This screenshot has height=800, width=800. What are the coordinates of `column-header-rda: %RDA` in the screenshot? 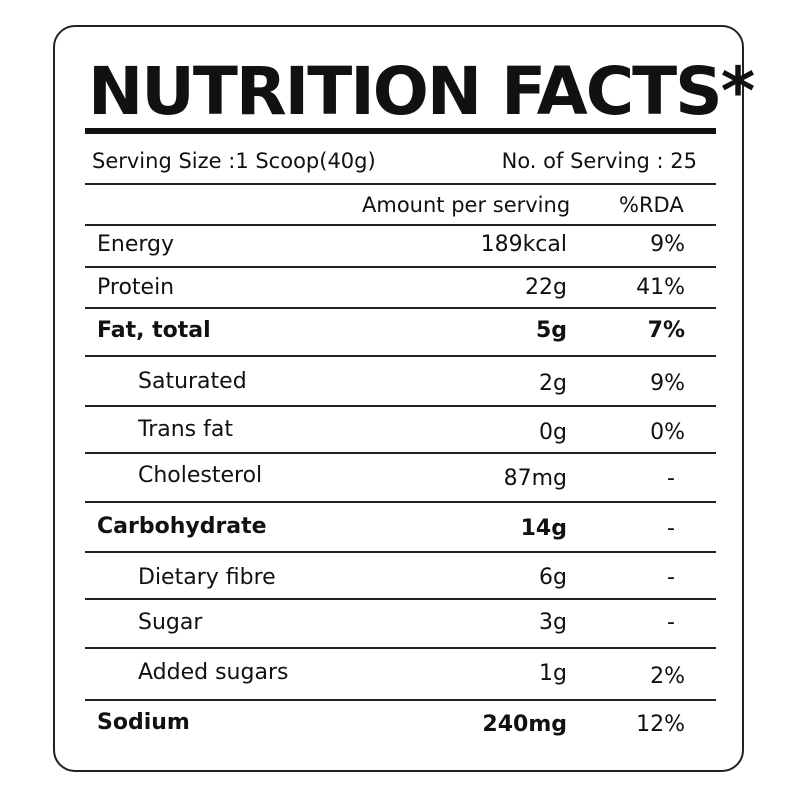 It's located at (651, 205).